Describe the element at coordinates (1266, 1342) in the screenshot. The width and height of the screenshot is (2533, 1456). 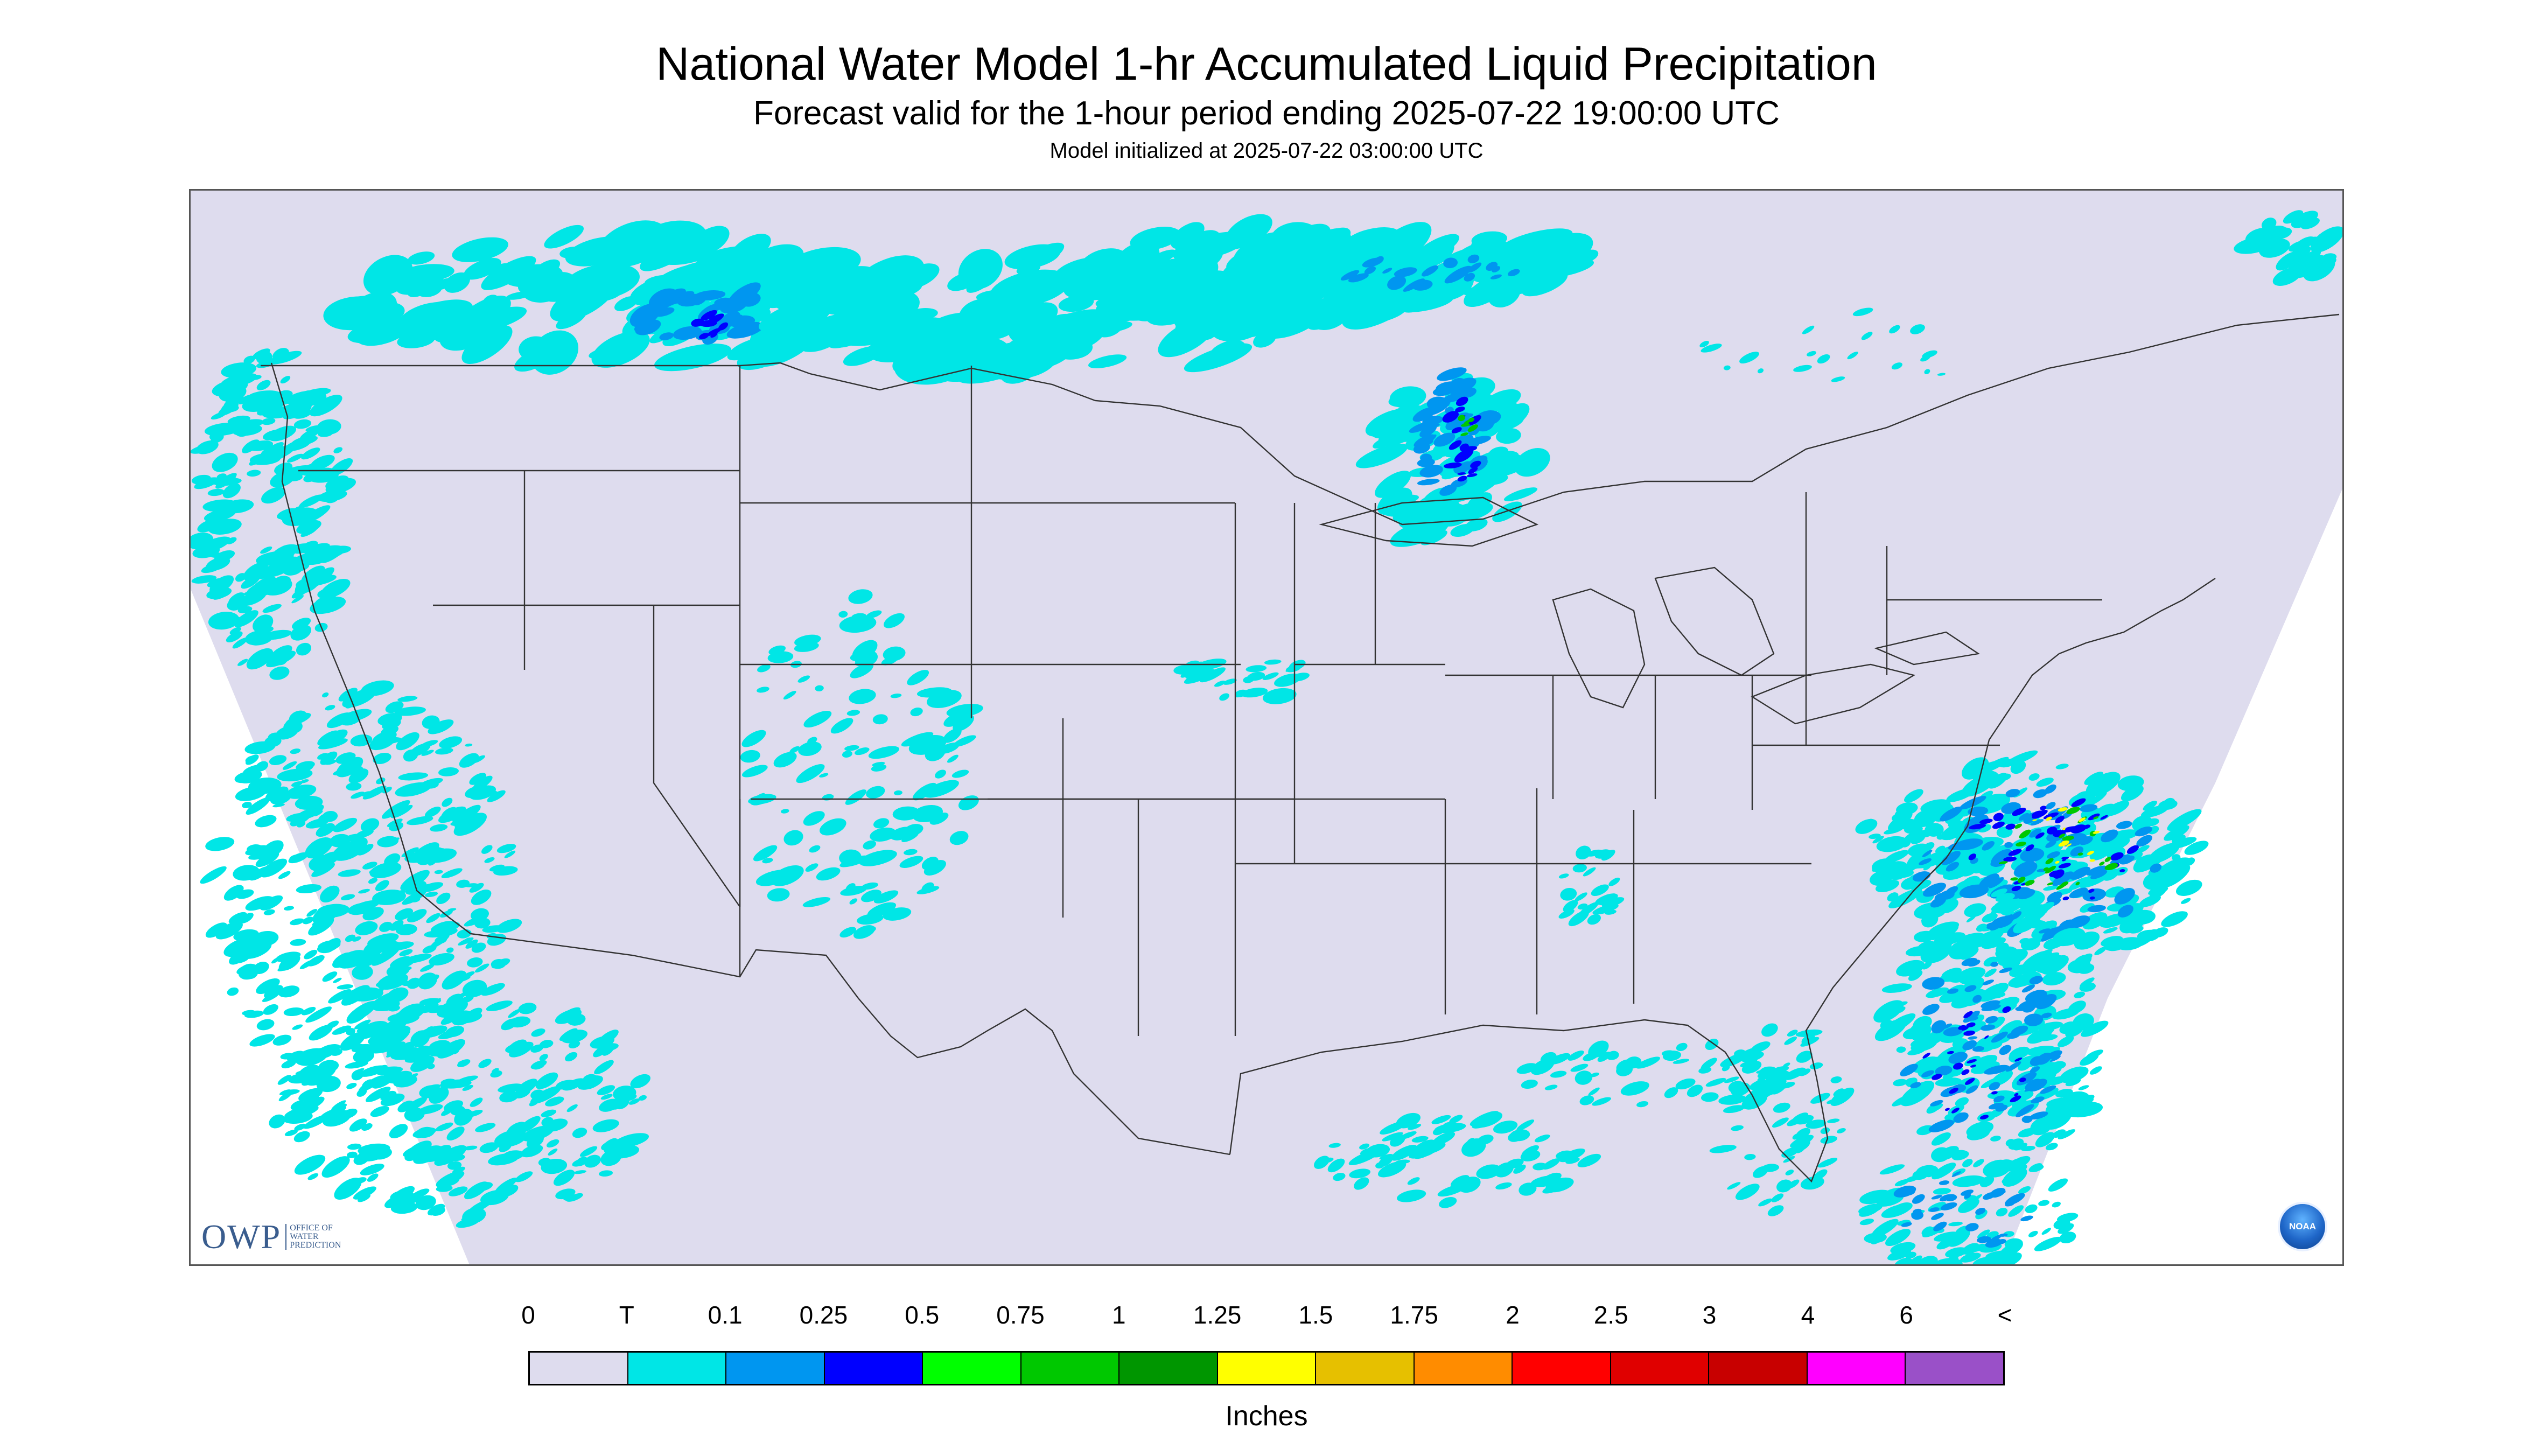
I see `precipitation-legend: 0 T 0.1 0.25 0.5 0.75 1 1.25 1.5 1.75 2 2.5 3 4 6 <` at that location.